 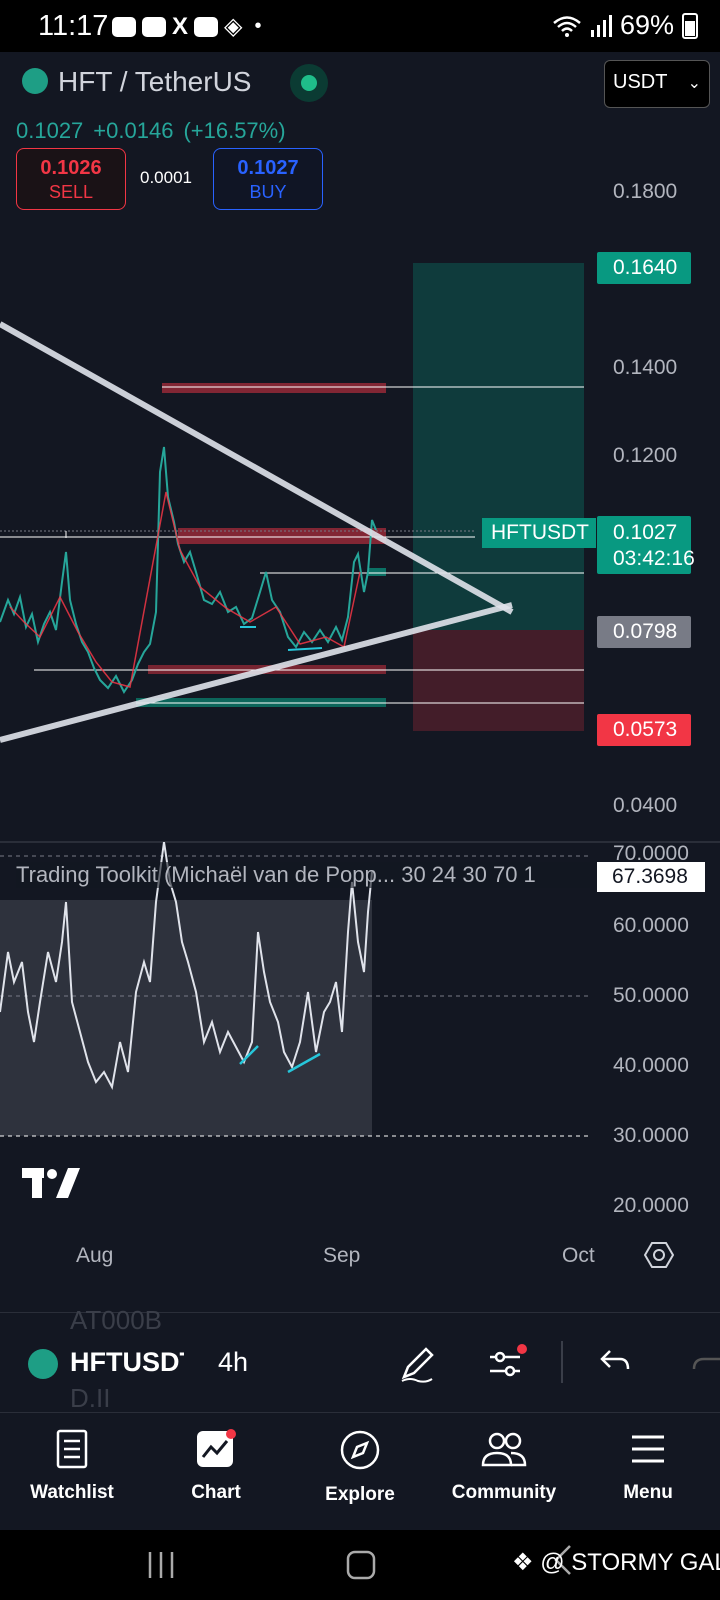 What do you see at coordinates (504, 1492) in the screenshot?
I see `nav-label: Community` at bounding box center [504, 1492].